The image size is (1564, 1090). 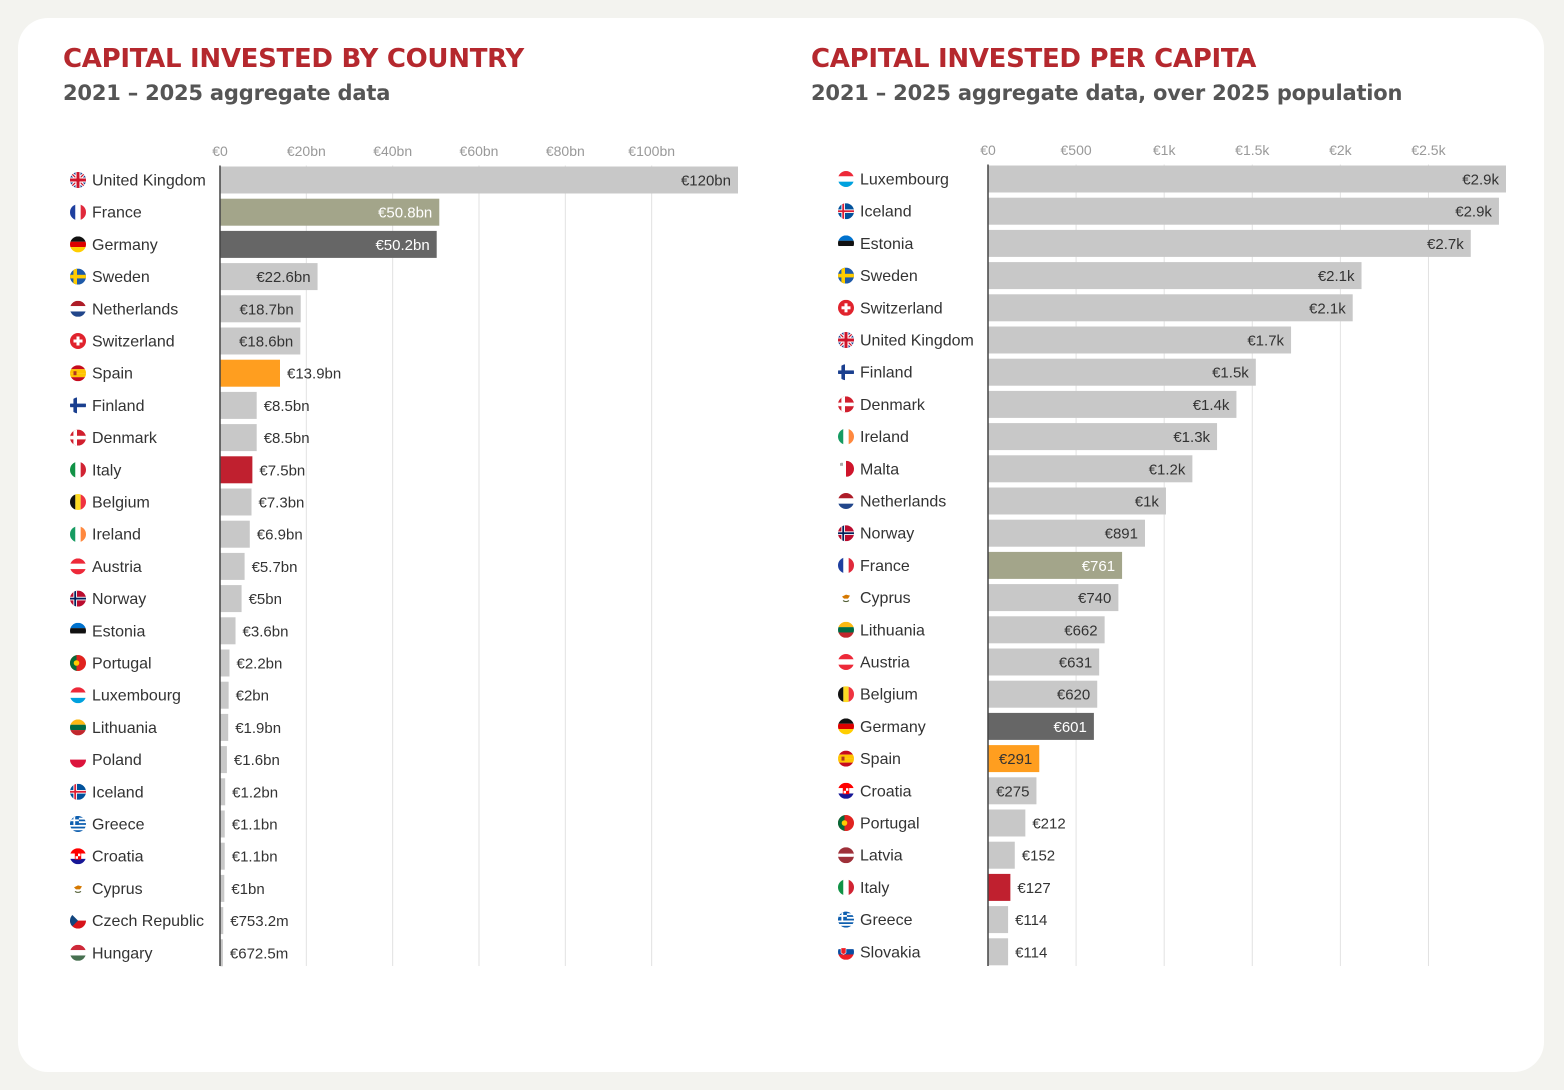 I want to click on category-label: Hungary, so click(x=122, y=953).